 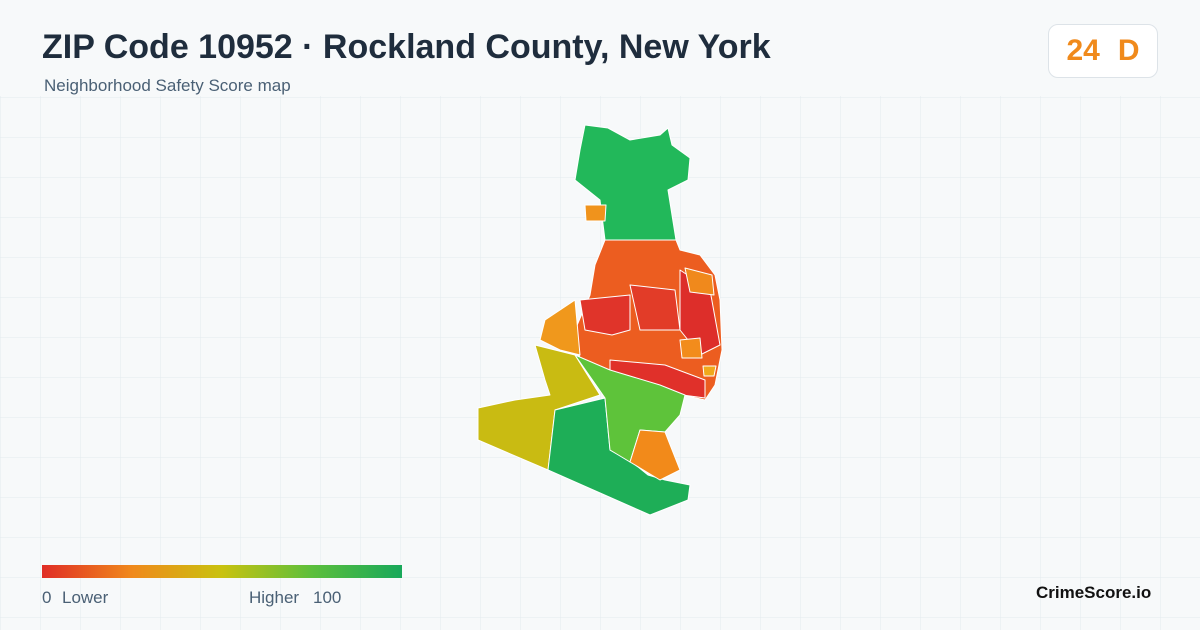 What do you see at coordinates (1103, 51) in the screenshot?
I see `score-badge: 24 D` at bounding box center [1103, 51].